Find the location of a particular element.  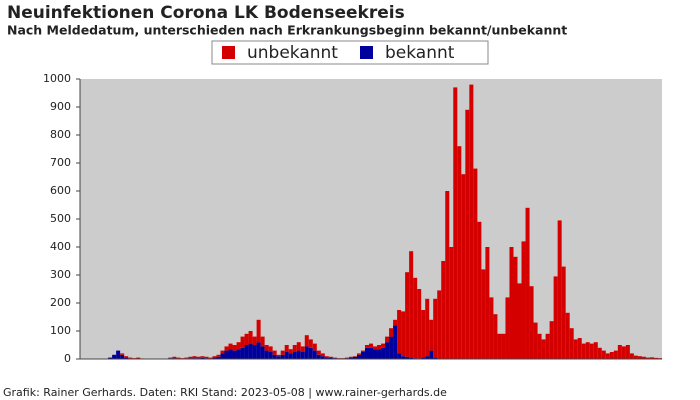

y-tick-label: 900 is located at coordinates (60, 106).